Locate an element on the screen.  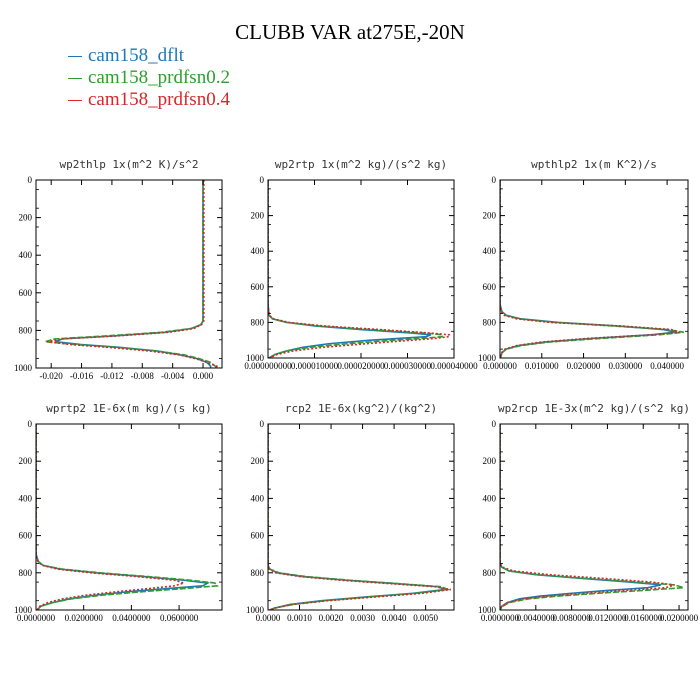
x-tick-label: 0.0160000 is located at coordinates (643, 618).